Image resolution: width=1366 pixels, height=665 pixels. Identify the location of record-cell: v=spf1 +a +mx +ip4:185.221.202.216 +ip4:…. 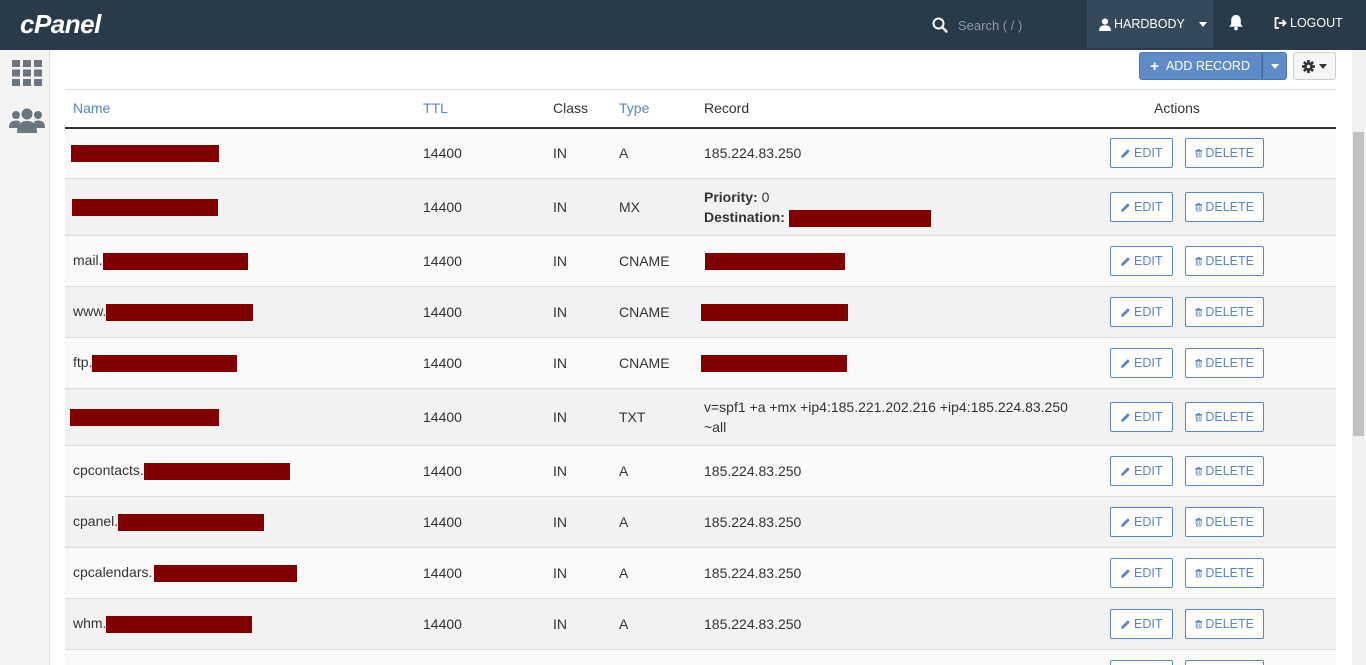
(898, 417).